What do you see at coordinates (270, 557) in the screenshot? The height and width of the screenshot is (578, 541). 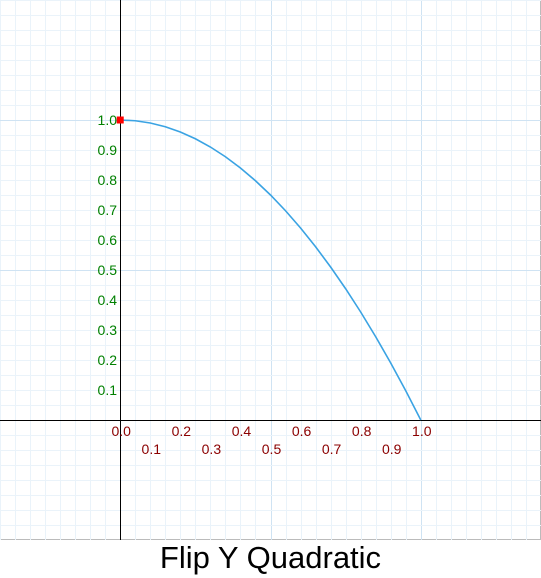 I see `chart-title: Flip Y Quadratic` at bounding box center [270, 557].